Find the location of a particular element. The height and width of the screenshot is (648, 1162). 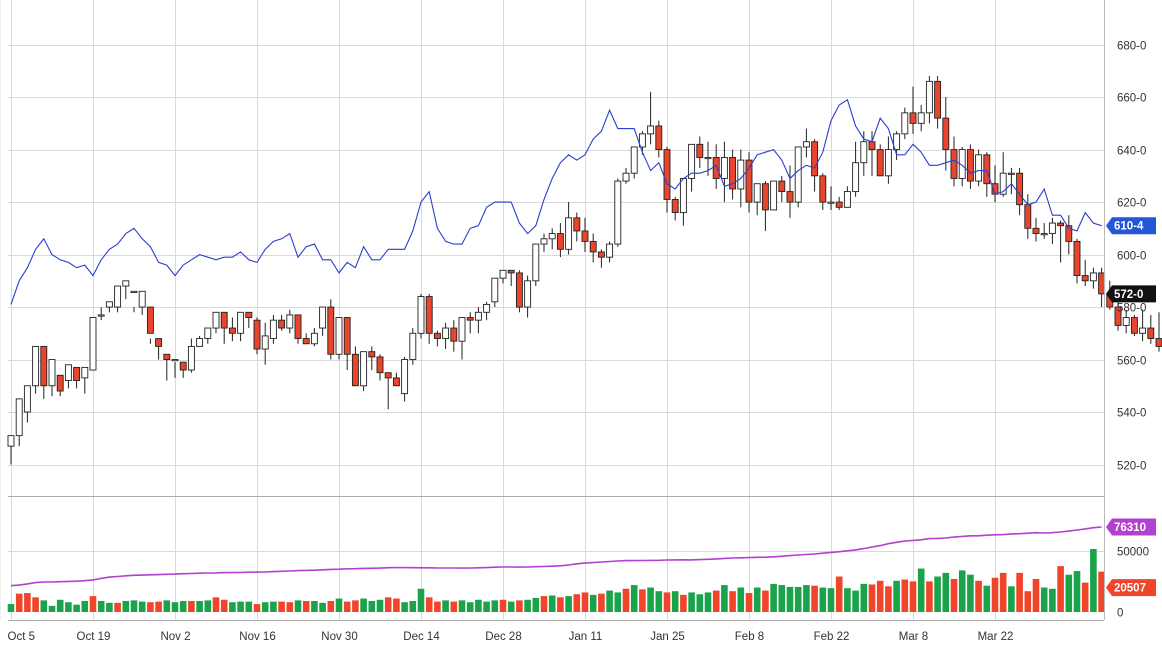

price-last-badge: 572-0 is located at coordinates (1131, 294).